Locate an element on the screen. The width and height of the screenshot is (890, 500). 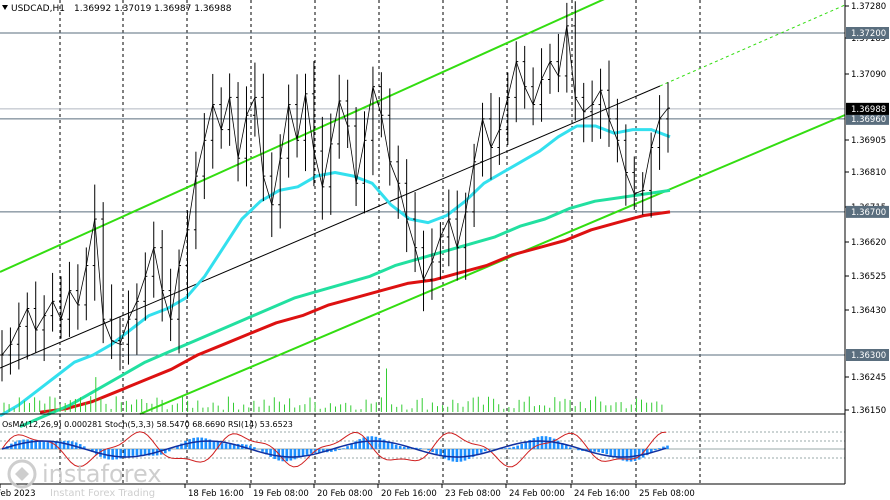
ohlc-readout: 1.36992 1.37019 1.36987 1.36988 is located at coordinates (153, 9).